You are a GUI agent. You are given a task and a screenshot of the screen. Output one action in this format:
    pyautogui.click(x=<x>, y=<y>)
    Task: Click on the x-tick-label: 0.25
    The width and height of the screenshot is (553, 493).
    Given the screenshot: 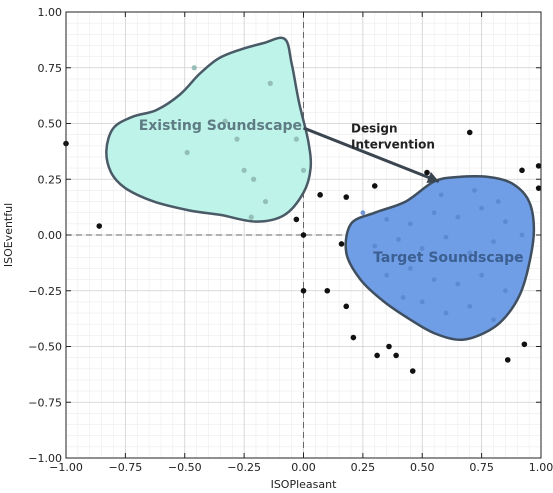 What is the action you would take?
    pyautogui.click(x=363, y=467)
    